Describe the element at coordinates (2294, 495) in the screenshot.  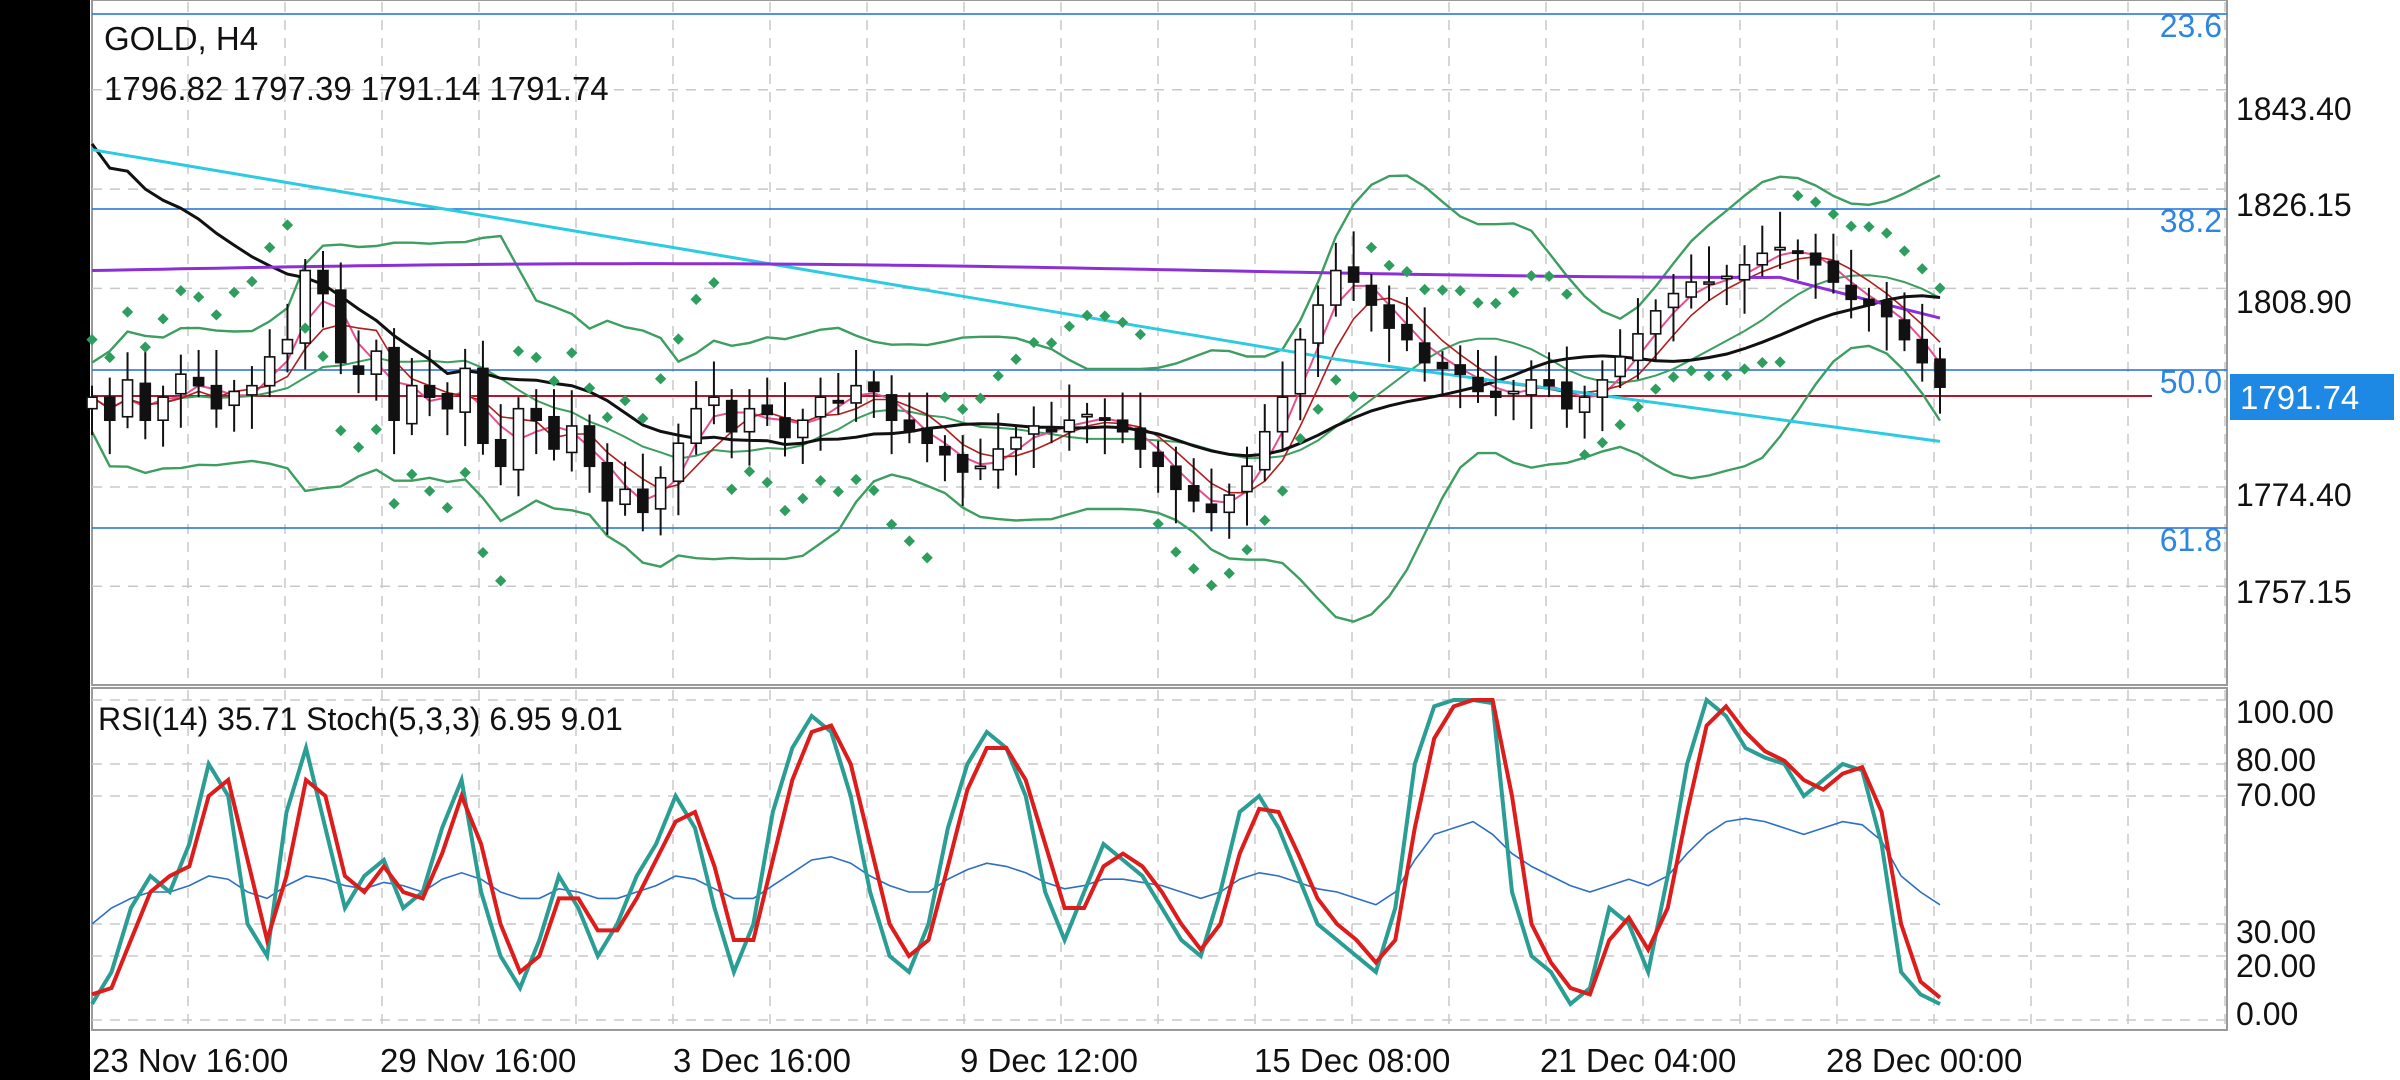
I see `price-tick: 1774.40` at that location.